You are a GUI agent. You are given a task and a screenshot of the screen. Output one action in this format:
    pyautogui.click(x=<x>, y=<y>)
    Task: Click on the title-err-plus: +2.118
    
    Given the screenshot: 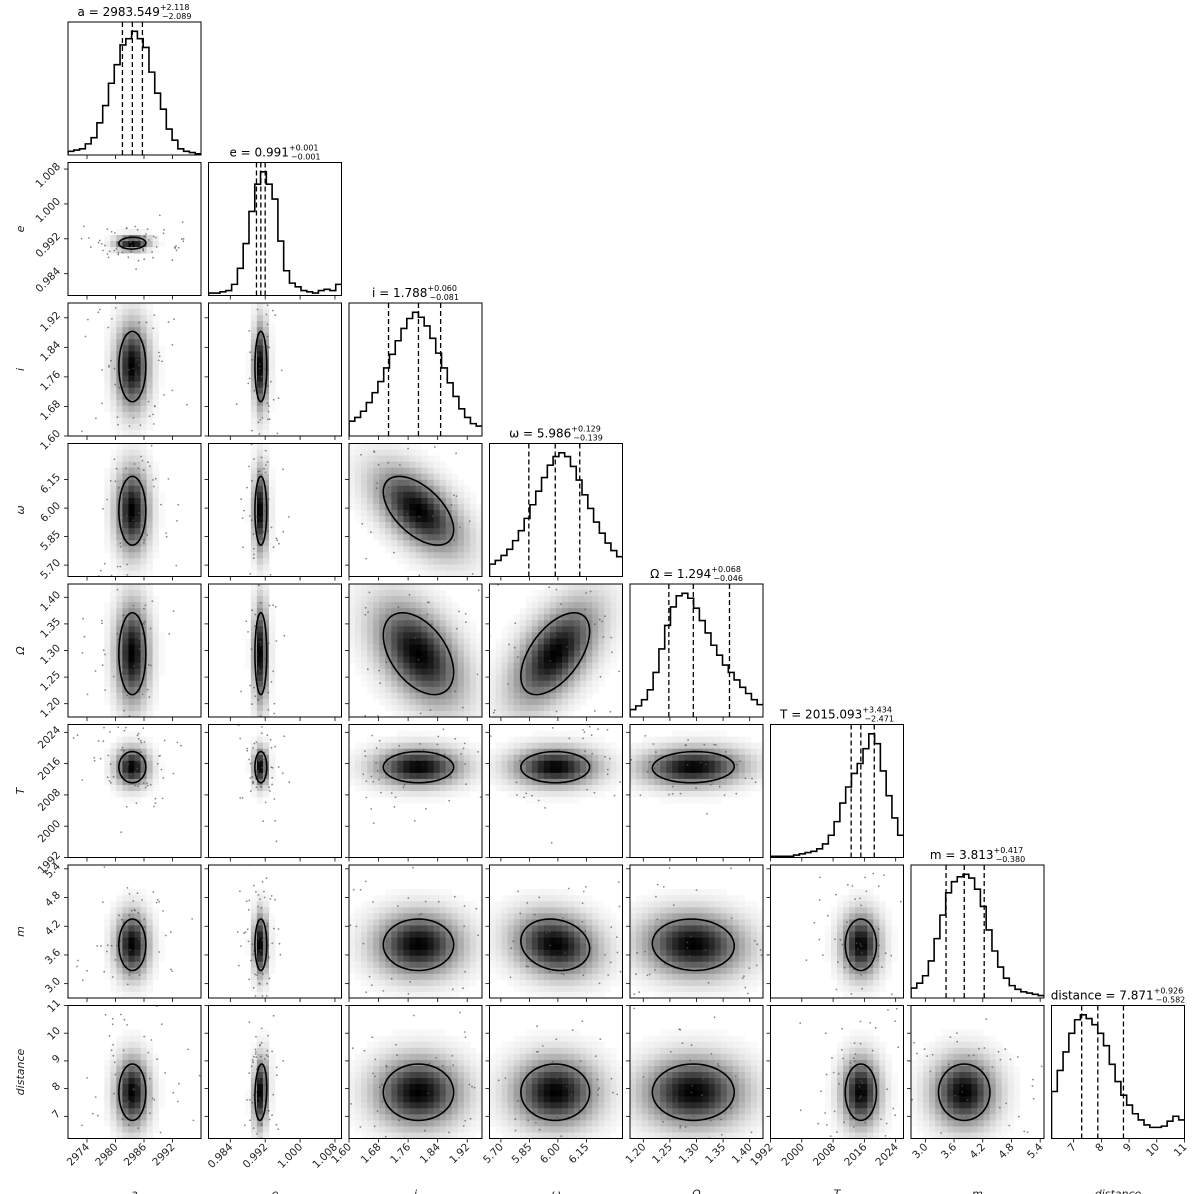 What is the action you would take?
    pyautogui.click(x=175, y=7)
    